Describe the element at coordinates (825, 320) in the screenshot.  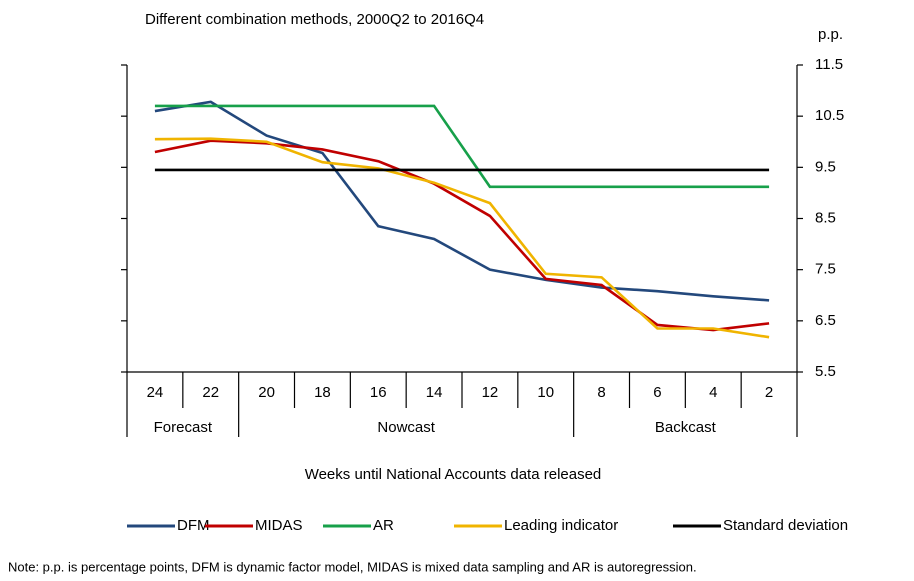
I see `y-tick-label: 6.5` at that location.